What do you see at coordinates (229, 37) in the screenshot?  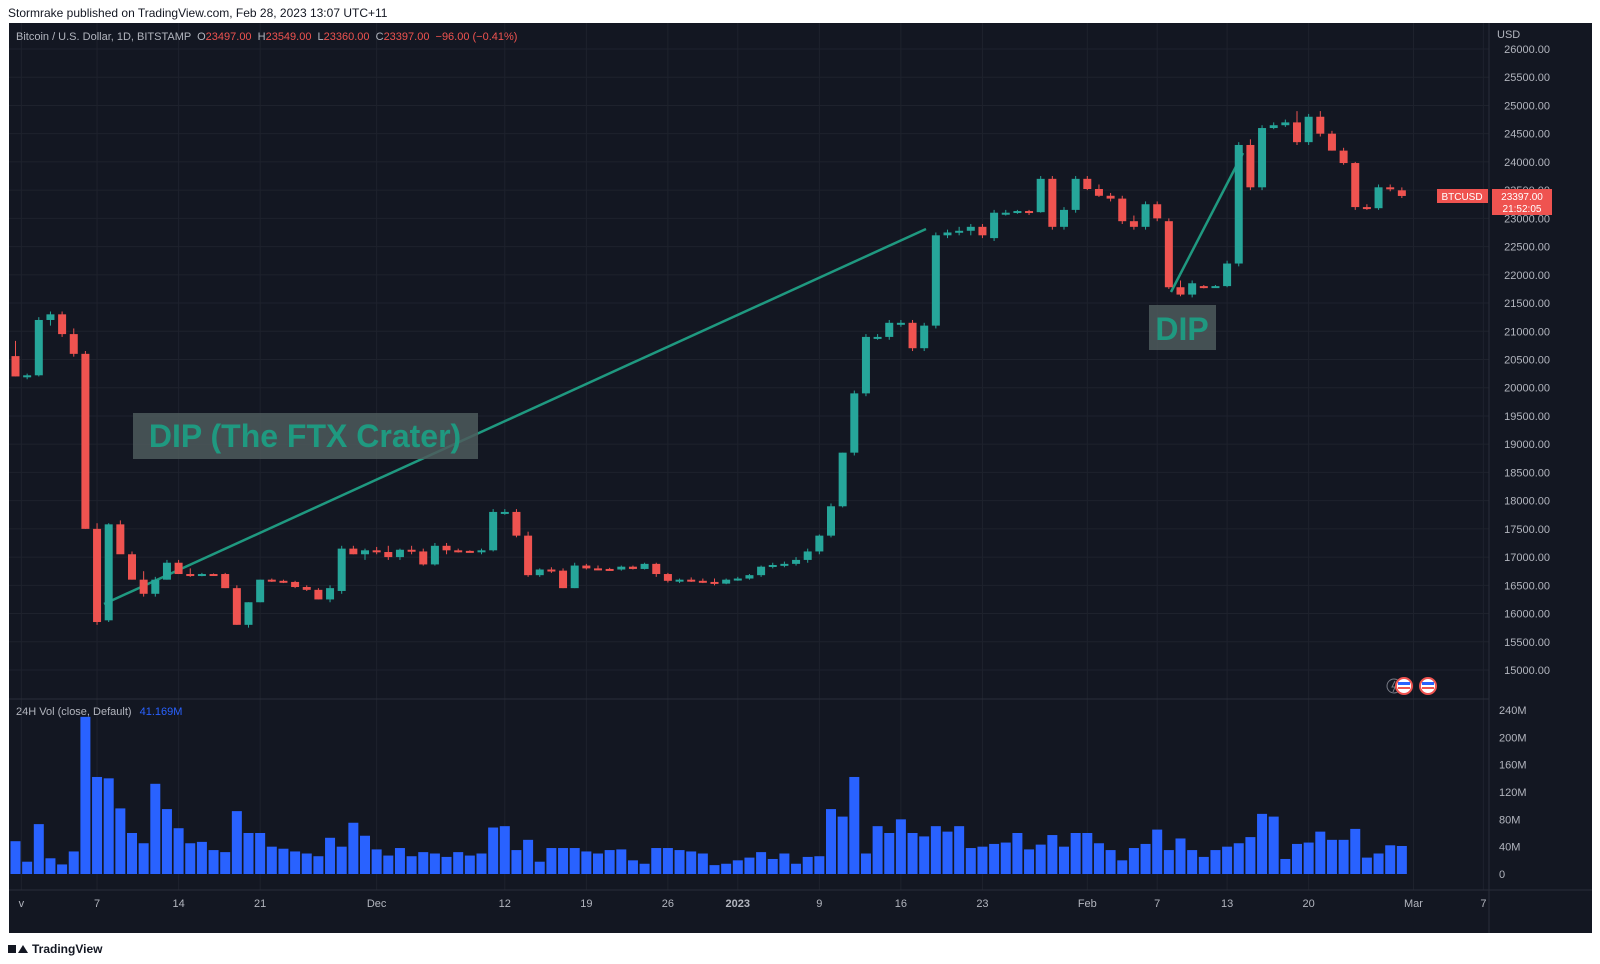 I see `legend-o-value: 23497.00` at bounding box center [229, 37].